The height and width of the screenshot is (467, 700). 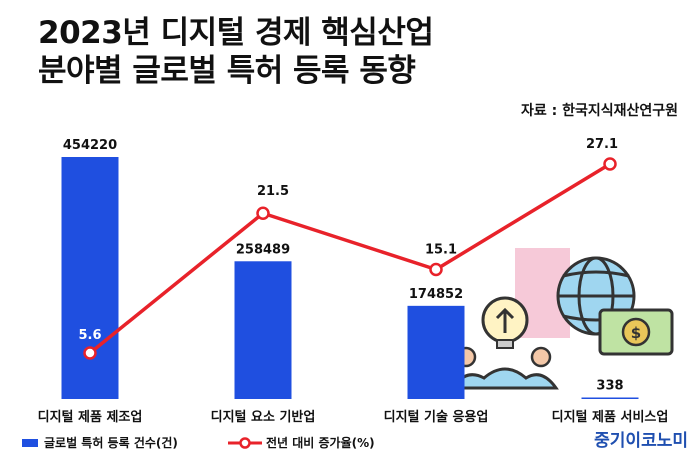 I want to click on bar-value-label: 174852, so click(x=436, y=294).